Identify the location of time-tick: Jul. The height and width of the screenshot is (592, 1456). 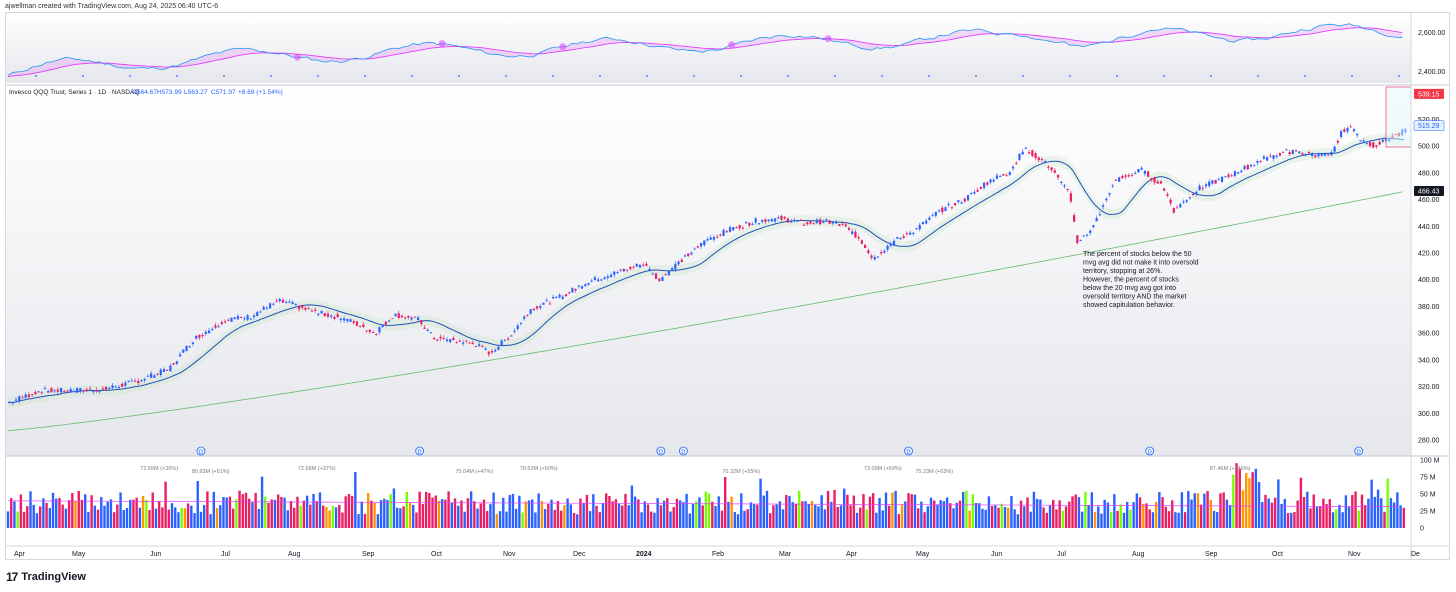
(1061, 554).